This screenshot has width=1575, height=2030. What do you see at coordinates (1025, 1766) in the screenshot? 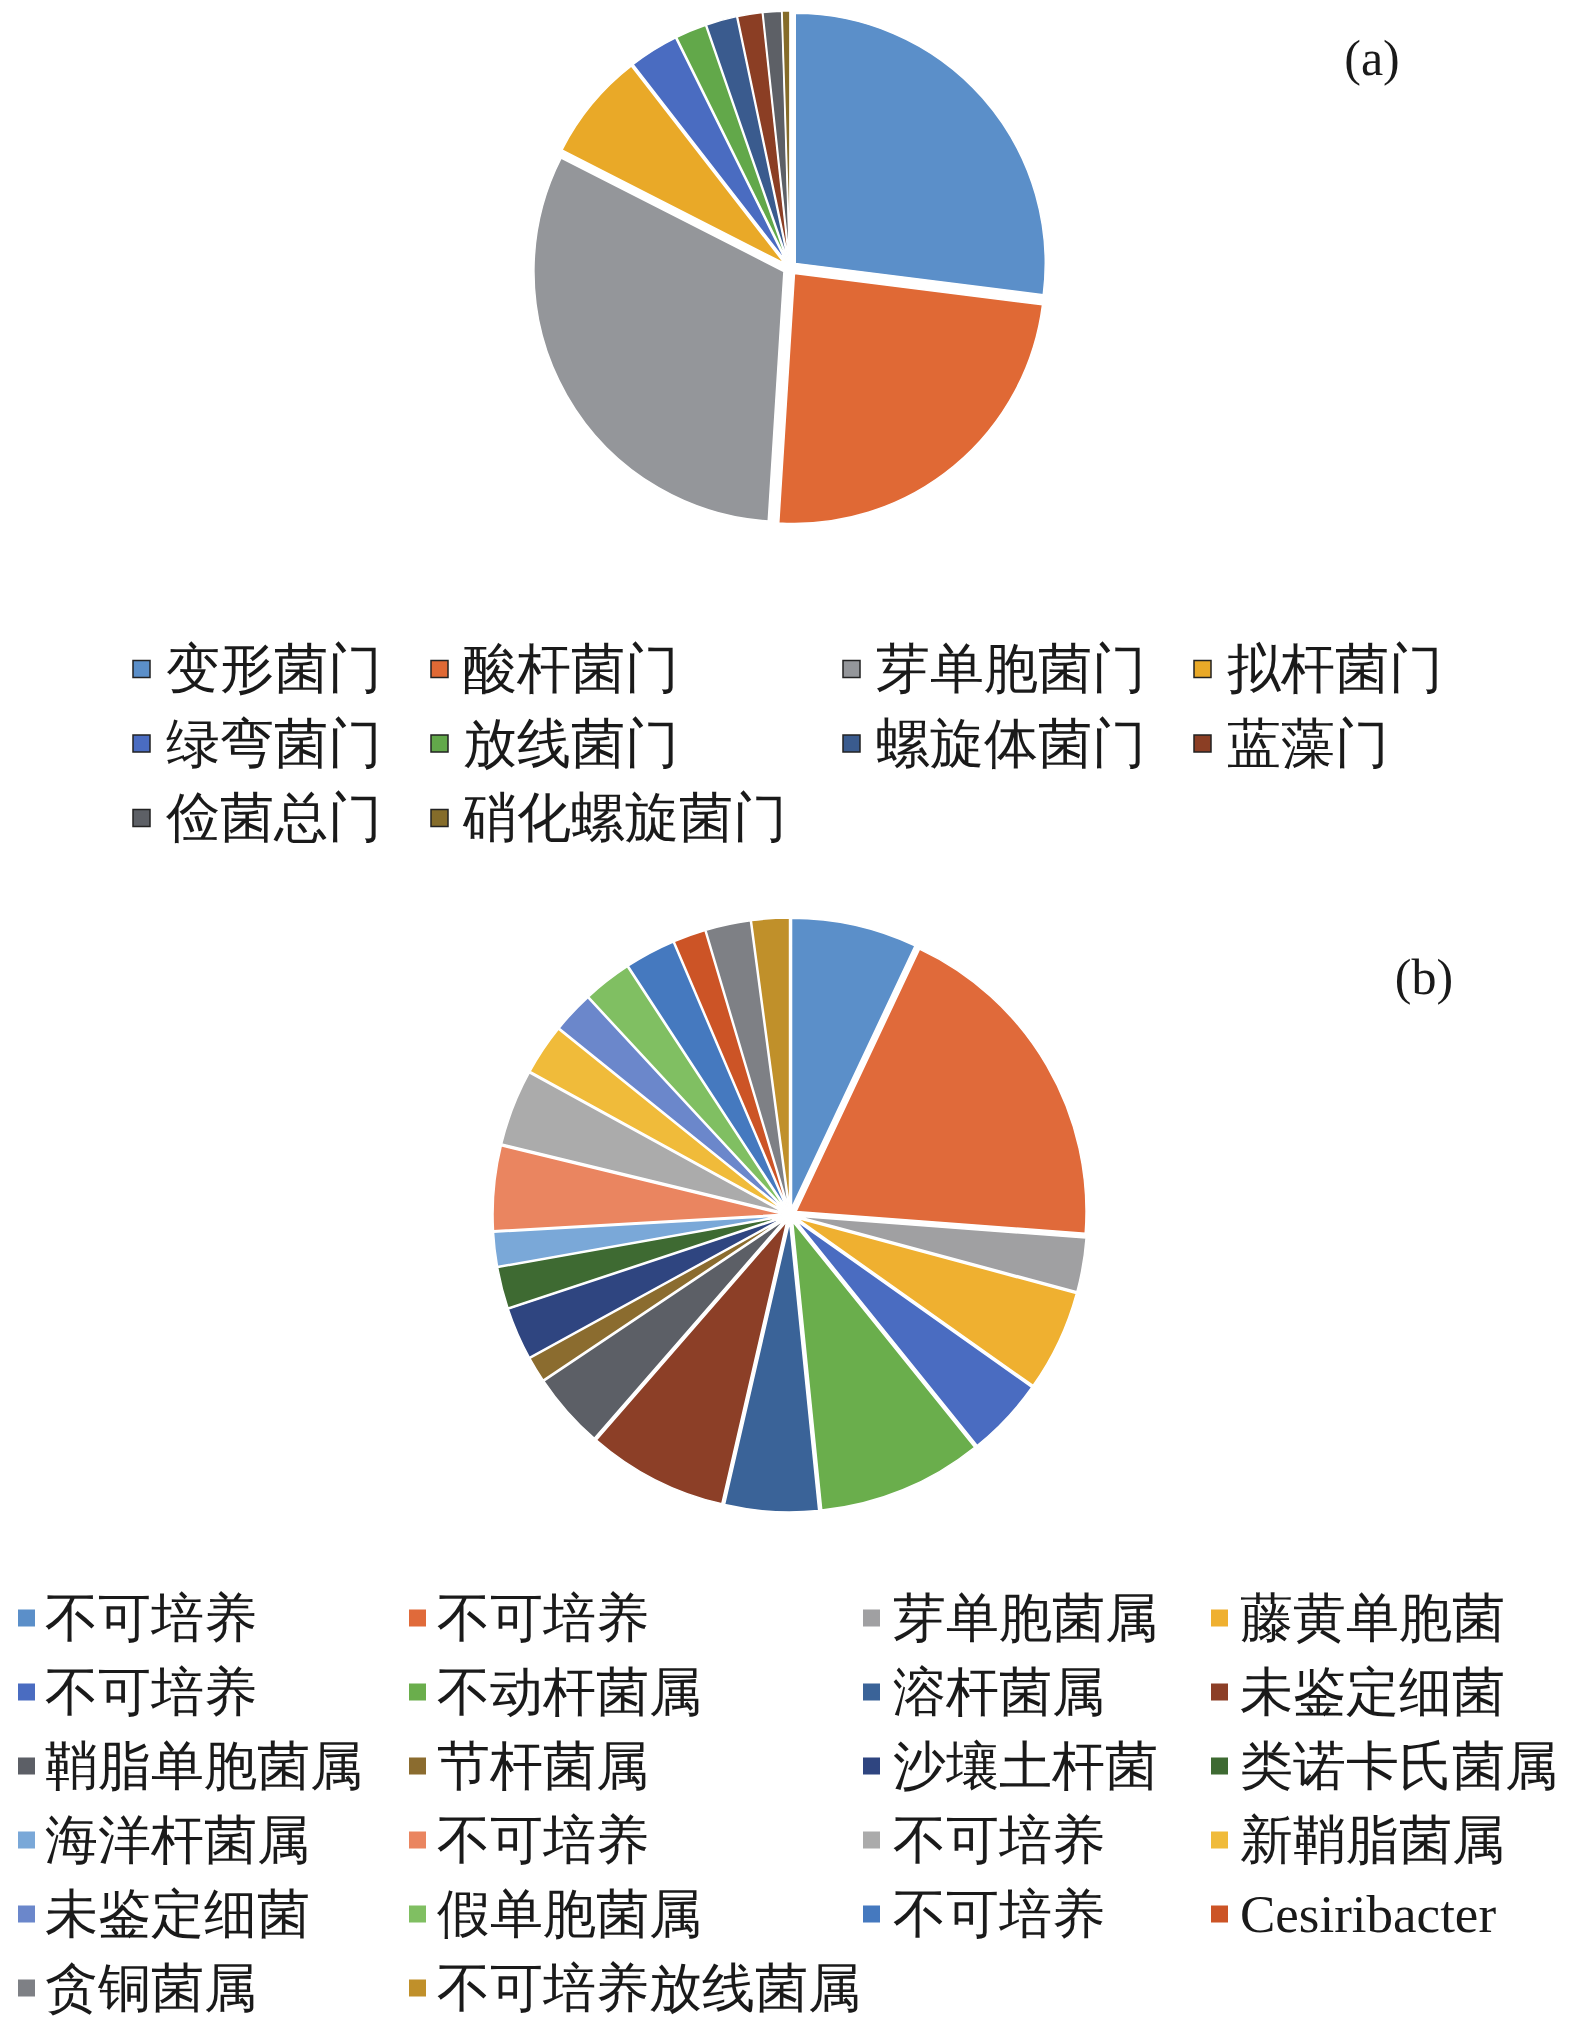
I see `legend-label: 沙壤土杆菌` at bounding box center [1025, 1766].